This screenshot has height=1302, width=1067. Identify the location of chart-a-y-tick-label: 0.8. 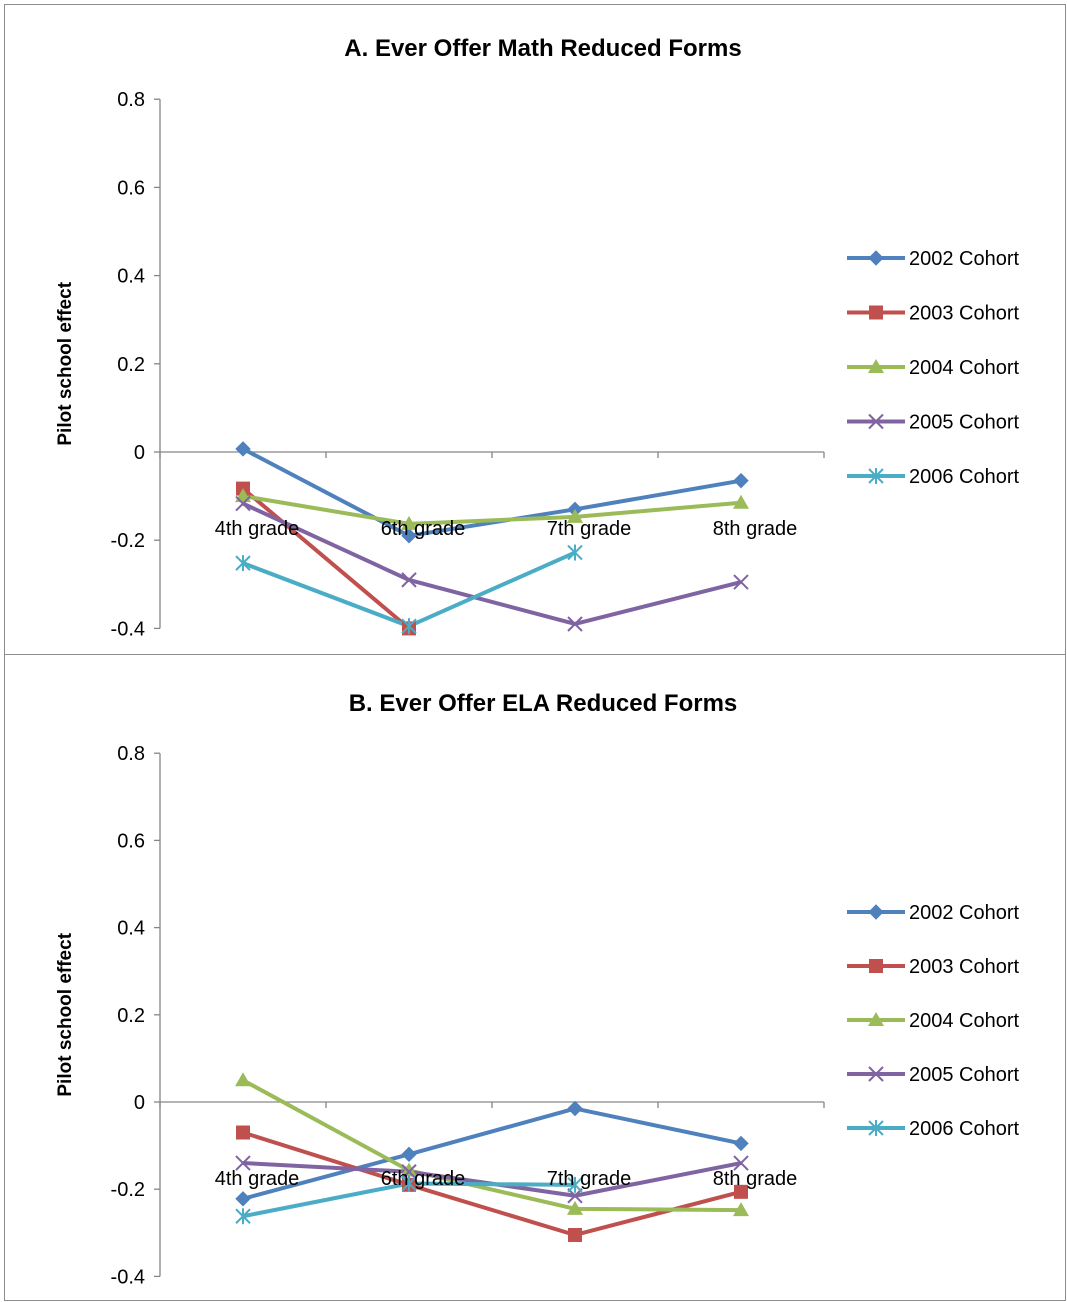
(131, 100).